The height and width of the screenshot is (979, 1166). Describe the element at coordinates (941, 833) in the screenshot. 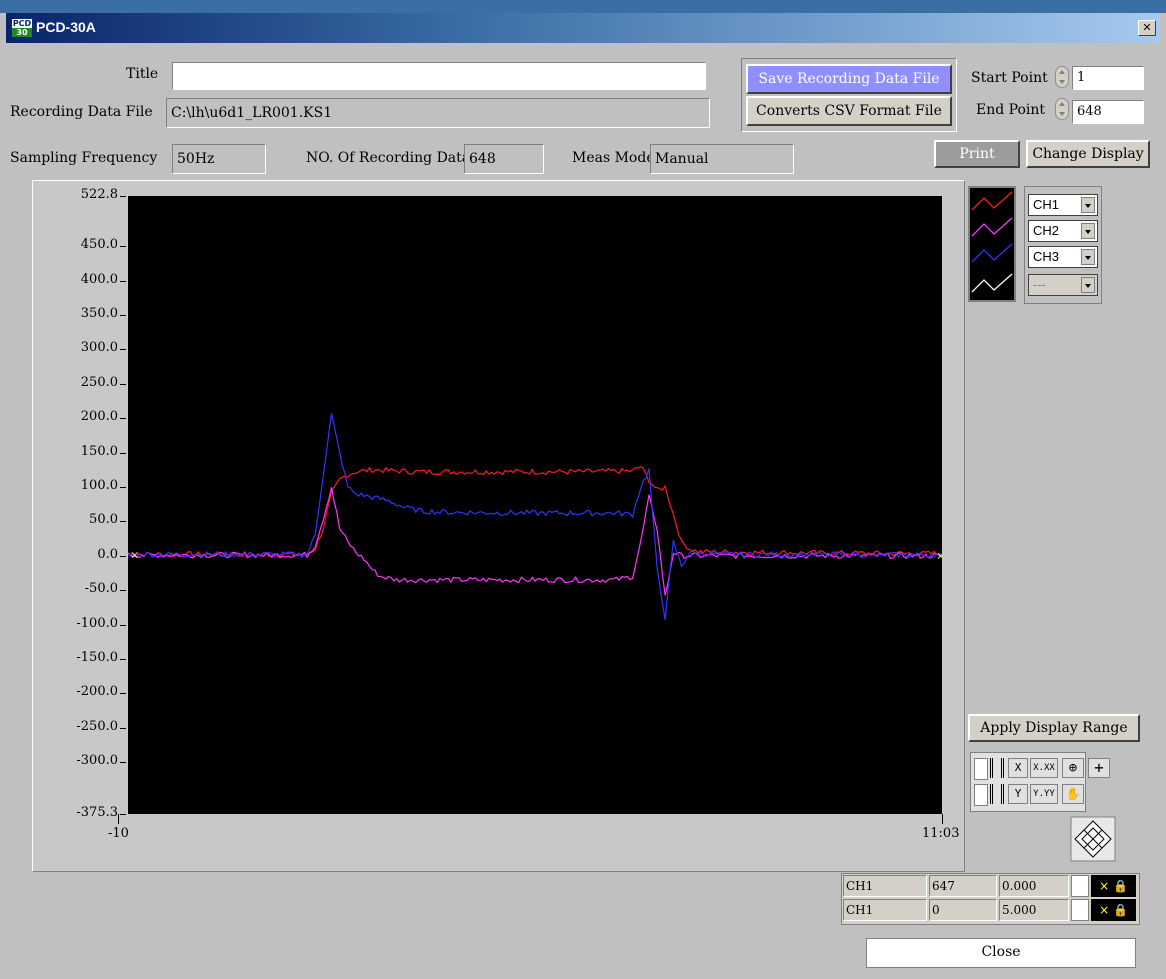

I see `x-tick-end: 11:03` at that location.